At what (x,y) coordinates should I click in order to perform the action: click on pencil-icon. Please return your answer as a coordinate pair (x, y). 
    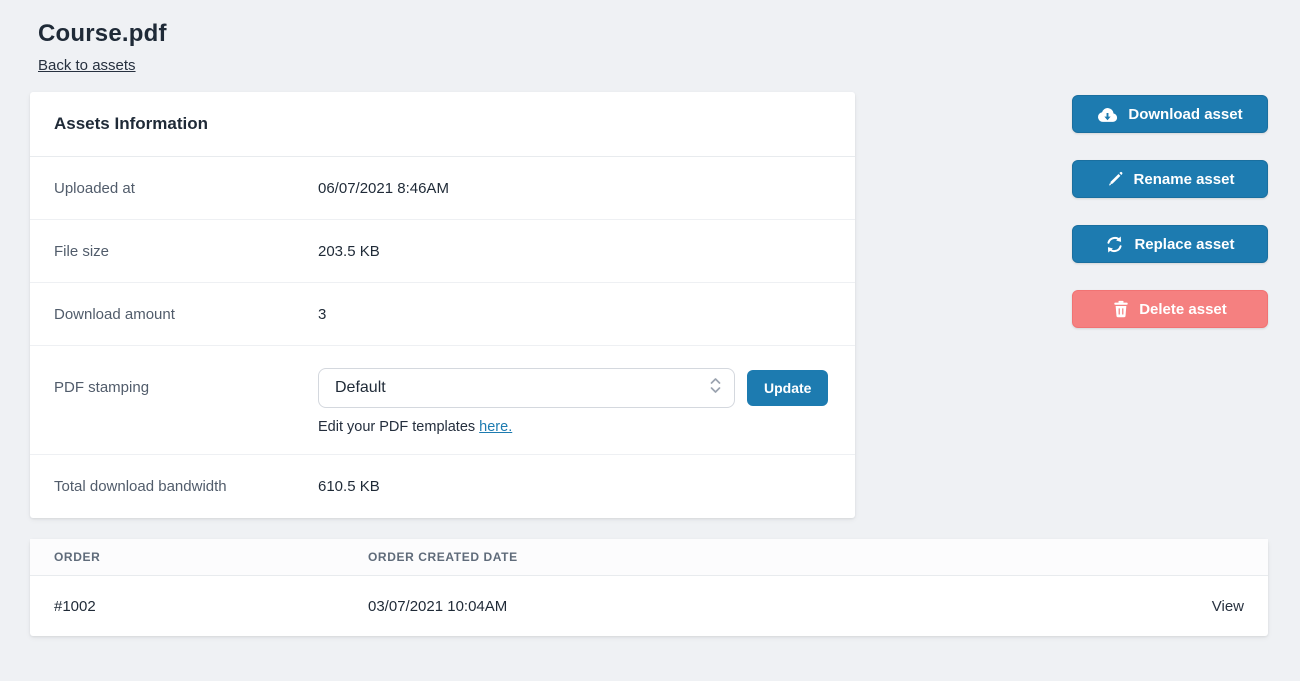
    Looking at the image, I should click on (1115, 179).